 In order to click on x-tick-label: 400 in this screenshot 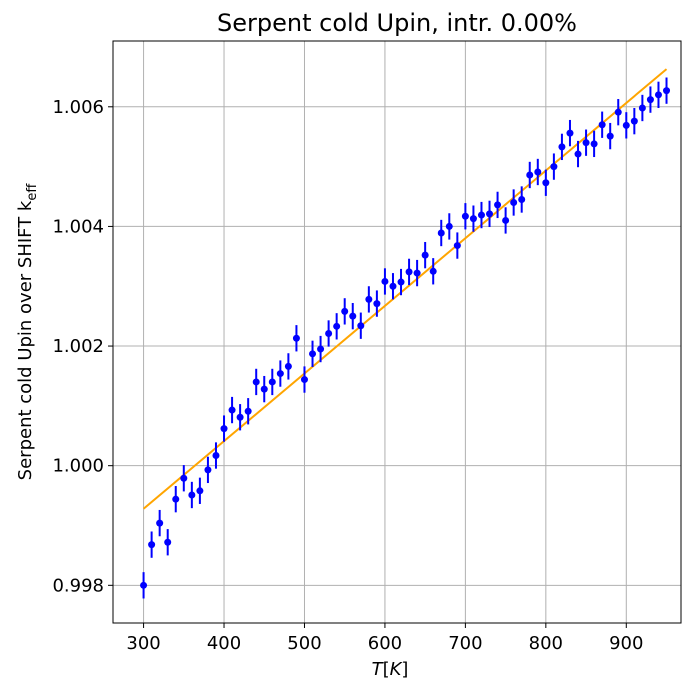, I will do `click(224, 643)`.